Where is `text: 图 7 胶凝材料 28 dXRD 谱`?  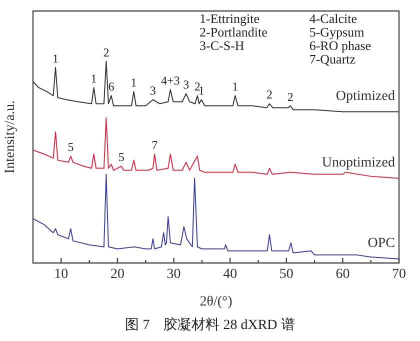
text: 图 7 胶凝材料 28 dXRD 谱 is located at coordinates (210, 325).